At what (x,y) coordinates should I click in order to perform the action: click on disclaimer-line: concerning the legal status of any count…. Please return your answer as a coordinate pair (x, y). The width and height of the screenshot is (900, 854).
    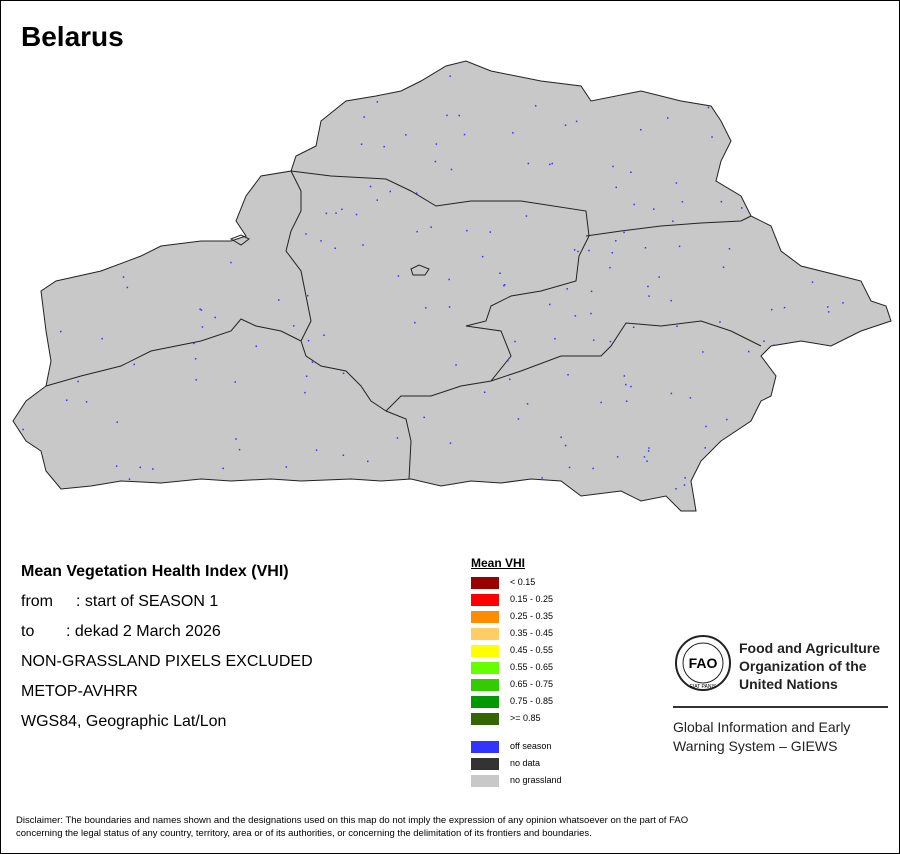
    Looking at the image, I should click on (304, 833).